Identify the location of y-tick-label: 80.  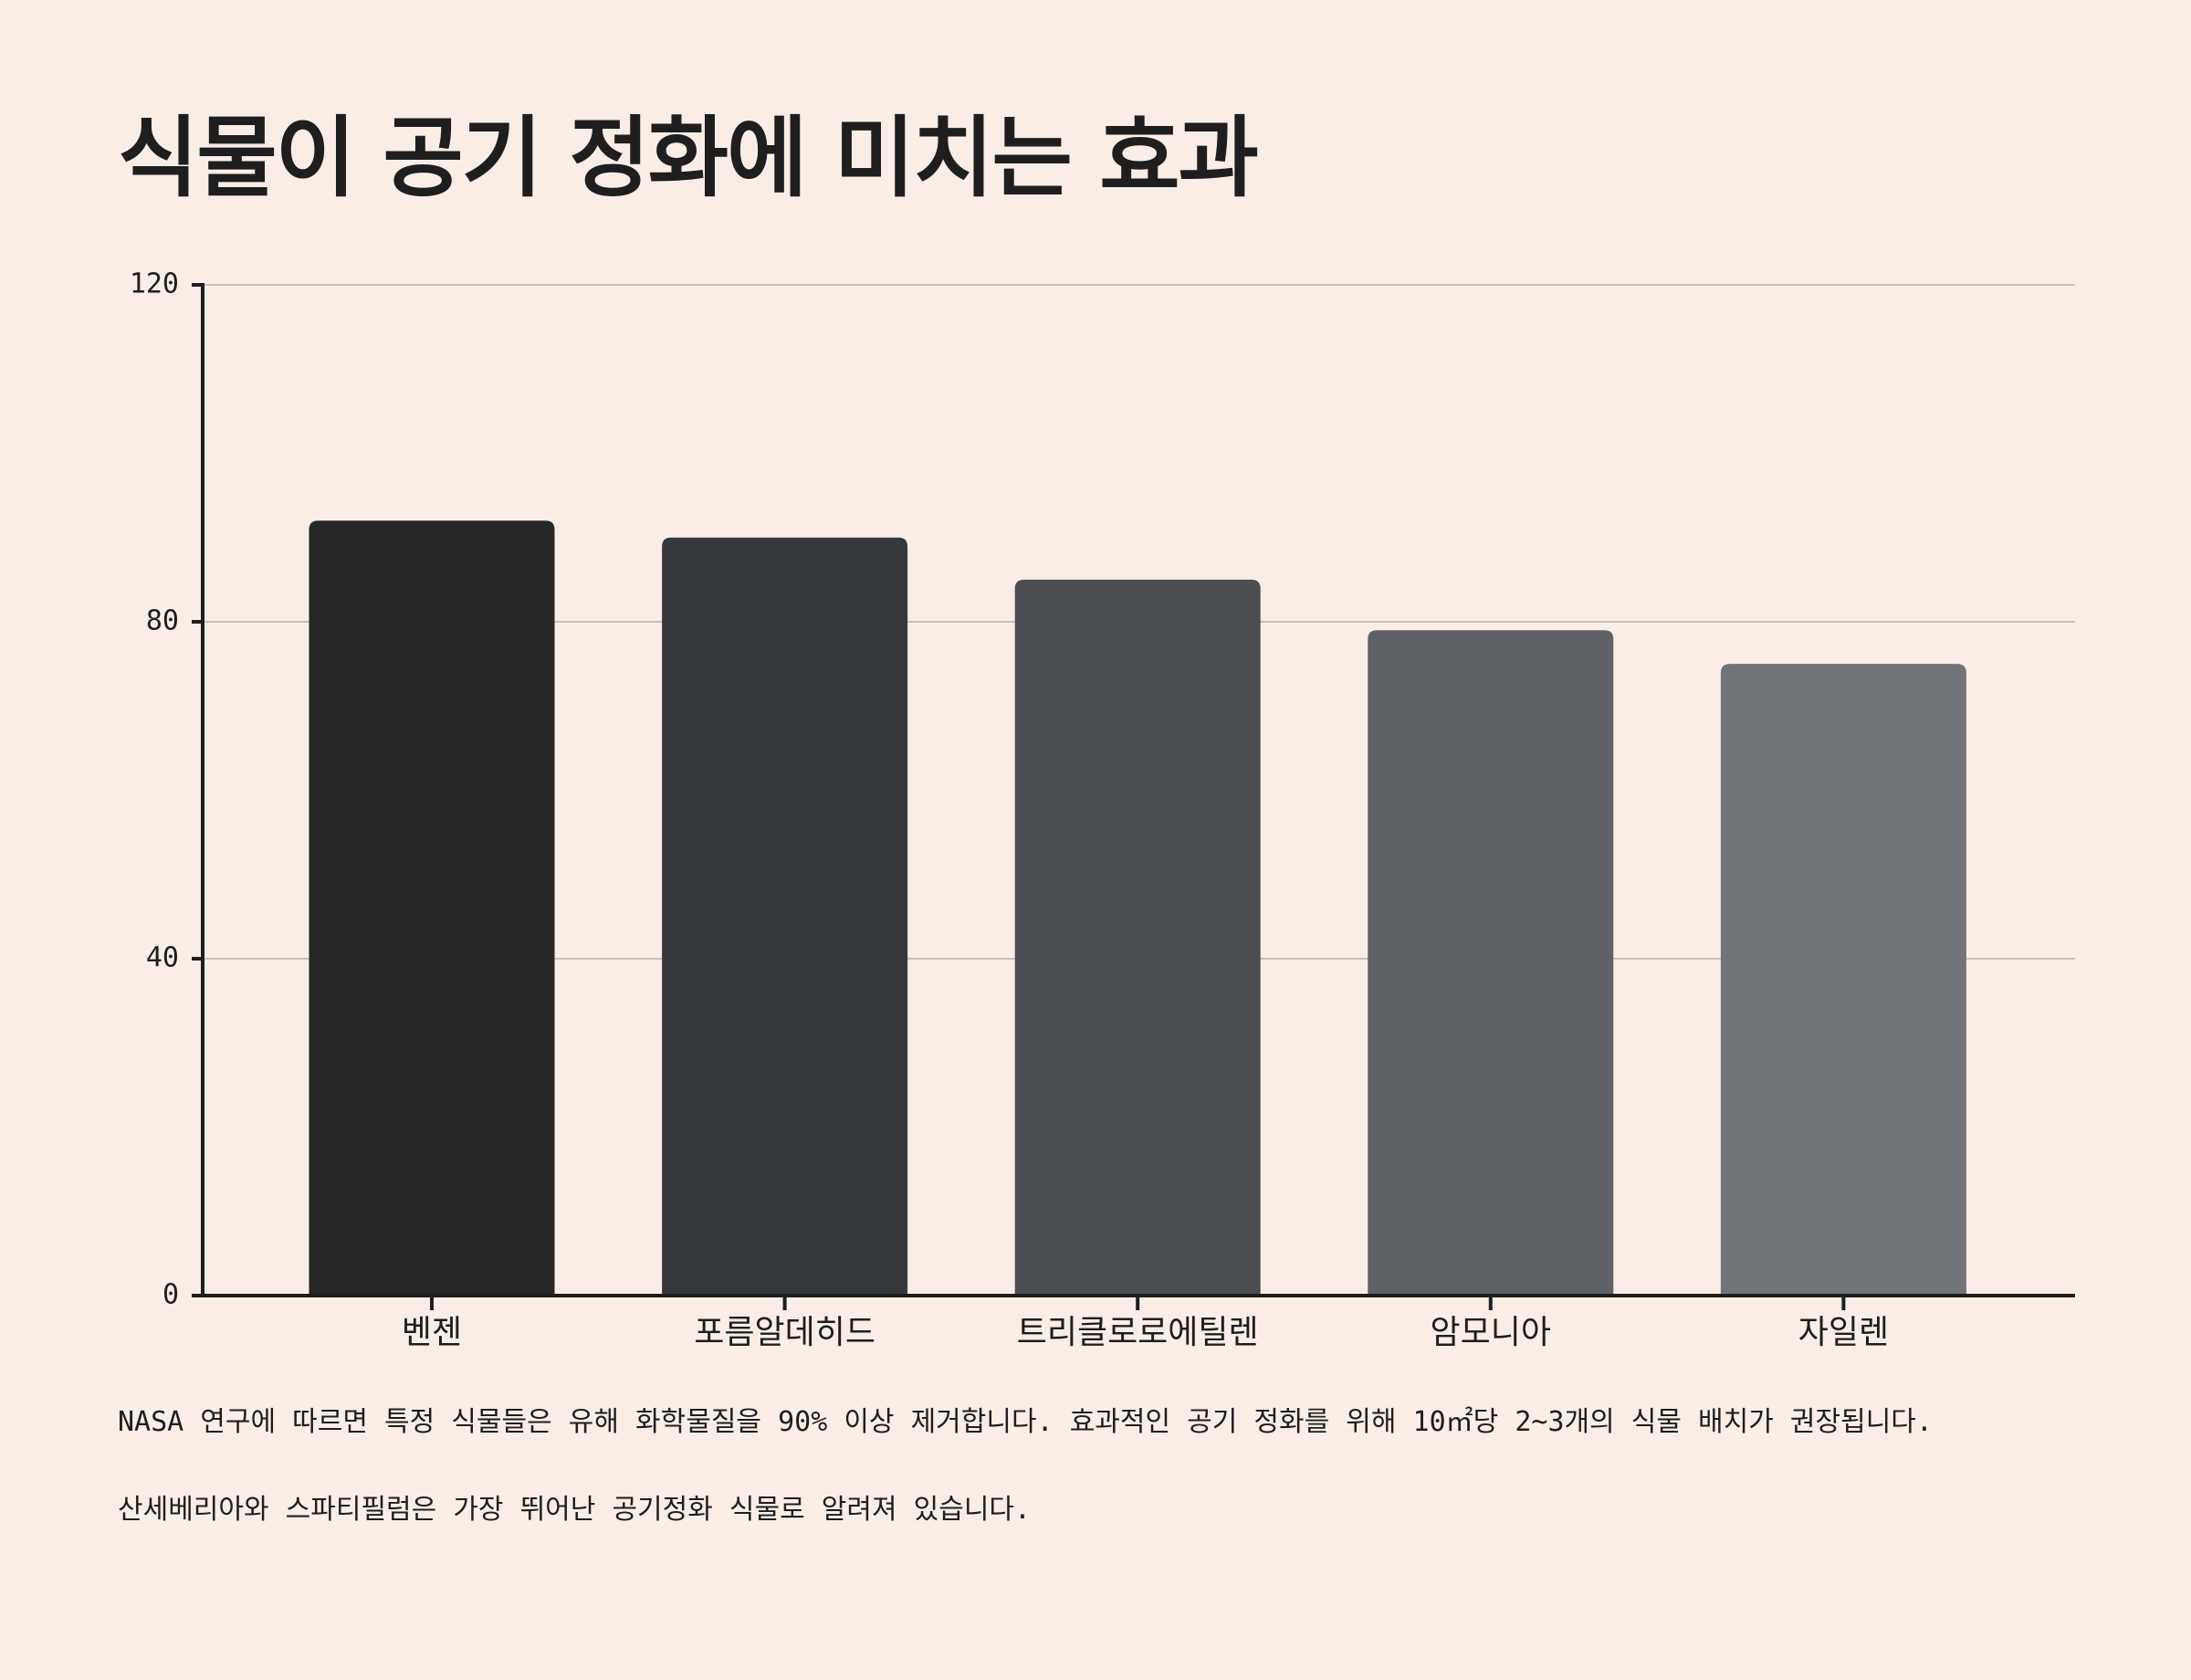
(162, 621).